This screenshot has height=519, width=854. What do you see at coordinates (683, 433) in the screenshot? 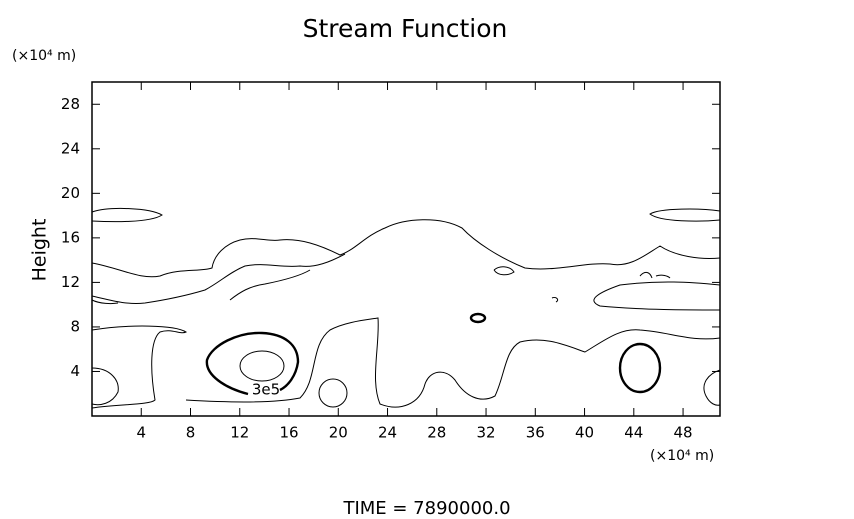
I see `x-tick-label: 48` at bounding box center [683, 433].